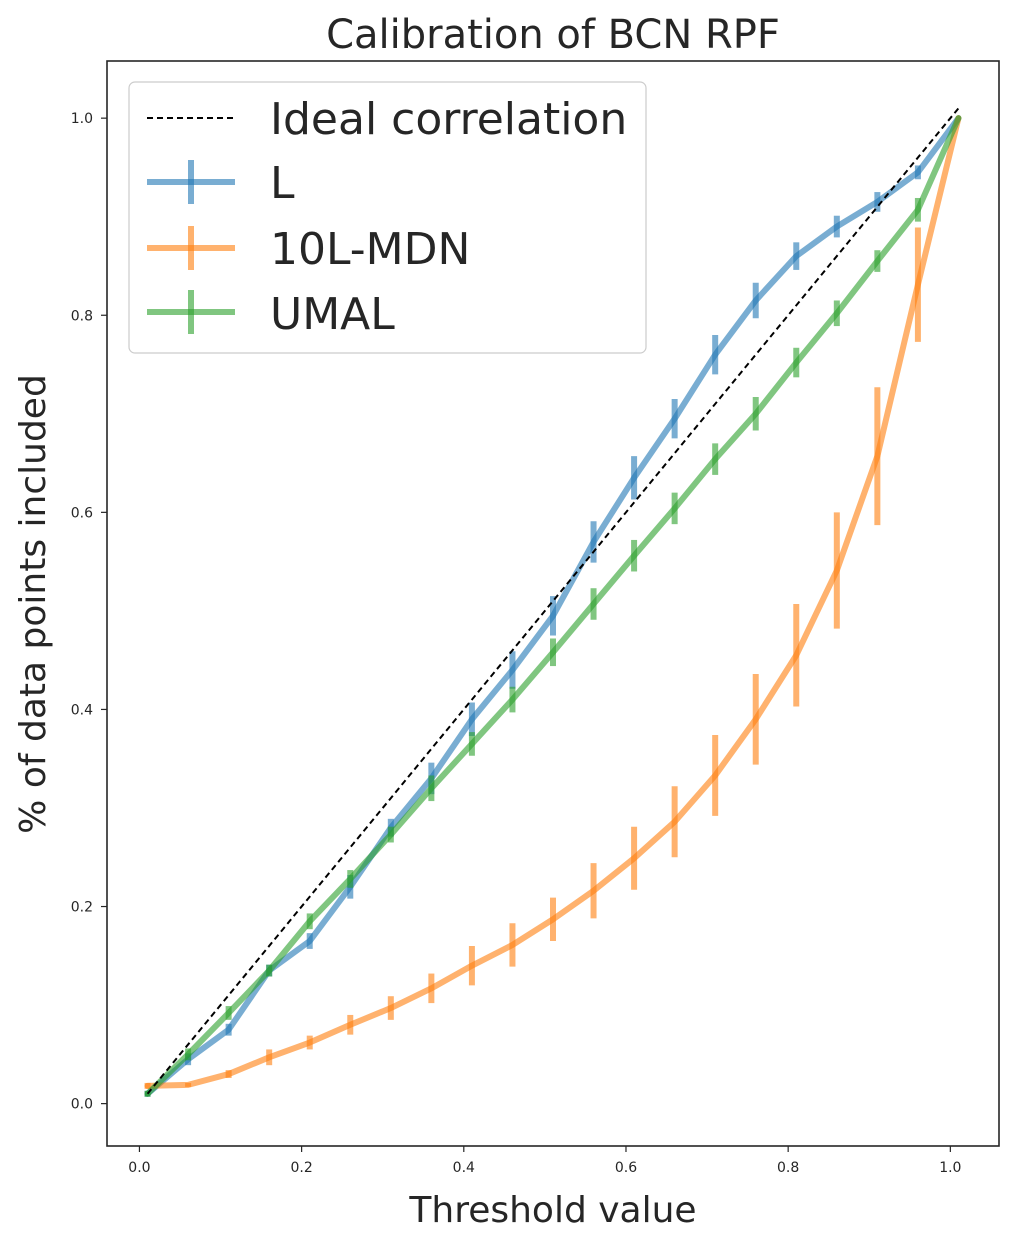  I want to click on x-axis-label: Threshold value, so click(552, 1210).